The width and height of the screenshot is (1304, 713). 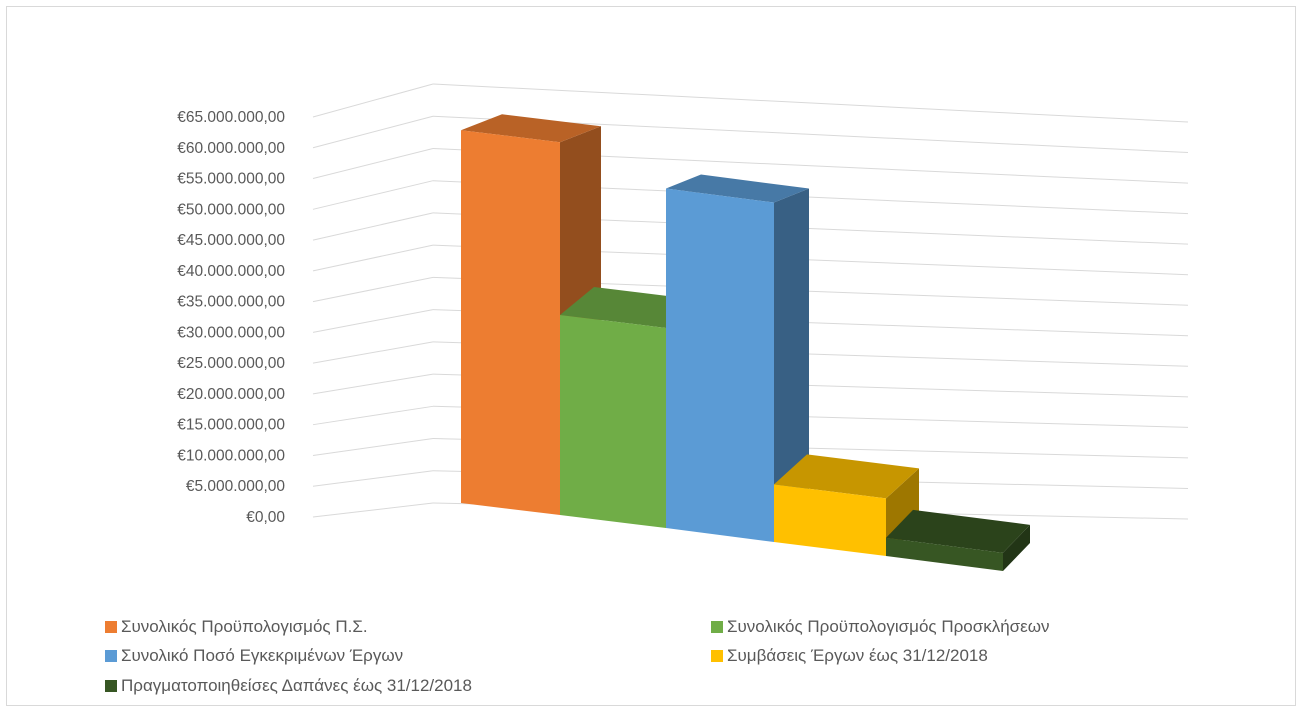 What do you see at coordinates (231, 271) in the screenshot?
I see `y-tick-label: €40.000.000,00` at bounding box center [231, 271].